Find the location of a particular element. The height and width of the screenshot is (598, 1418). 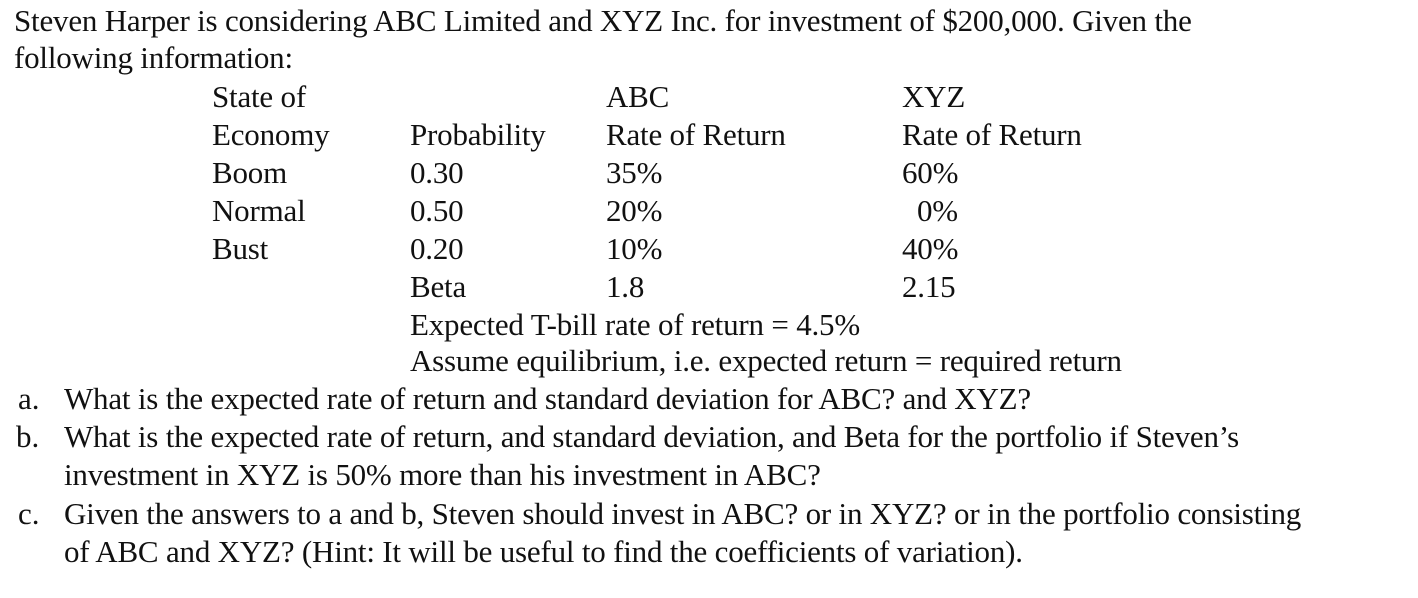

tbill-note: Expected T-bill rate of return = 4.5% is located at coordinates (635, 324).